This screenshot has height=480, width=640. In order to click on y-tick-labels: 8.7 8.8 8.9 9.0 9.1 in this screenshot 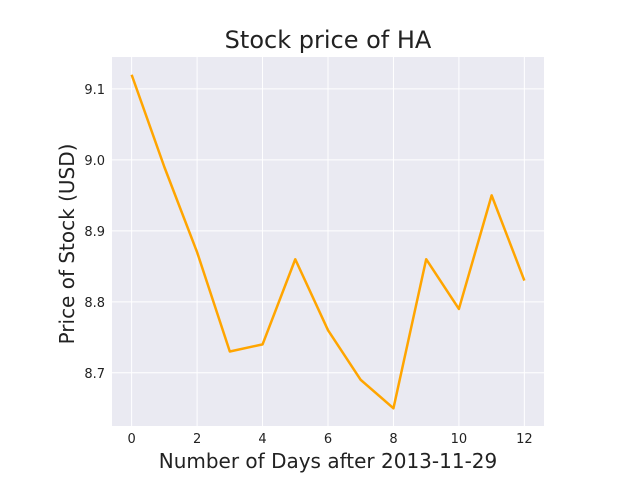, I will do `click(94, 232)`.